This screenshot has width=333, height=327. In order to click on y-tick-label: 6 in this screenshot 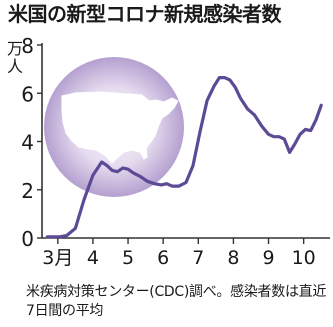, I will do `click(27, 94)`.